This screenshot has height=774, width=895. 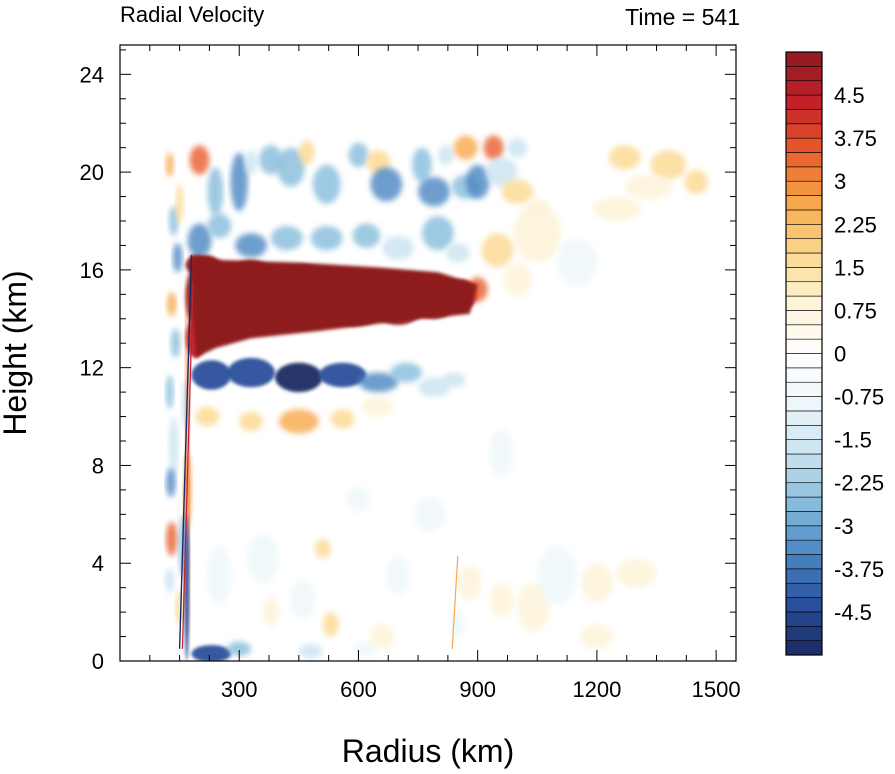 I want to click on colorbar-label: 0.75, so click(x=855, y=310).